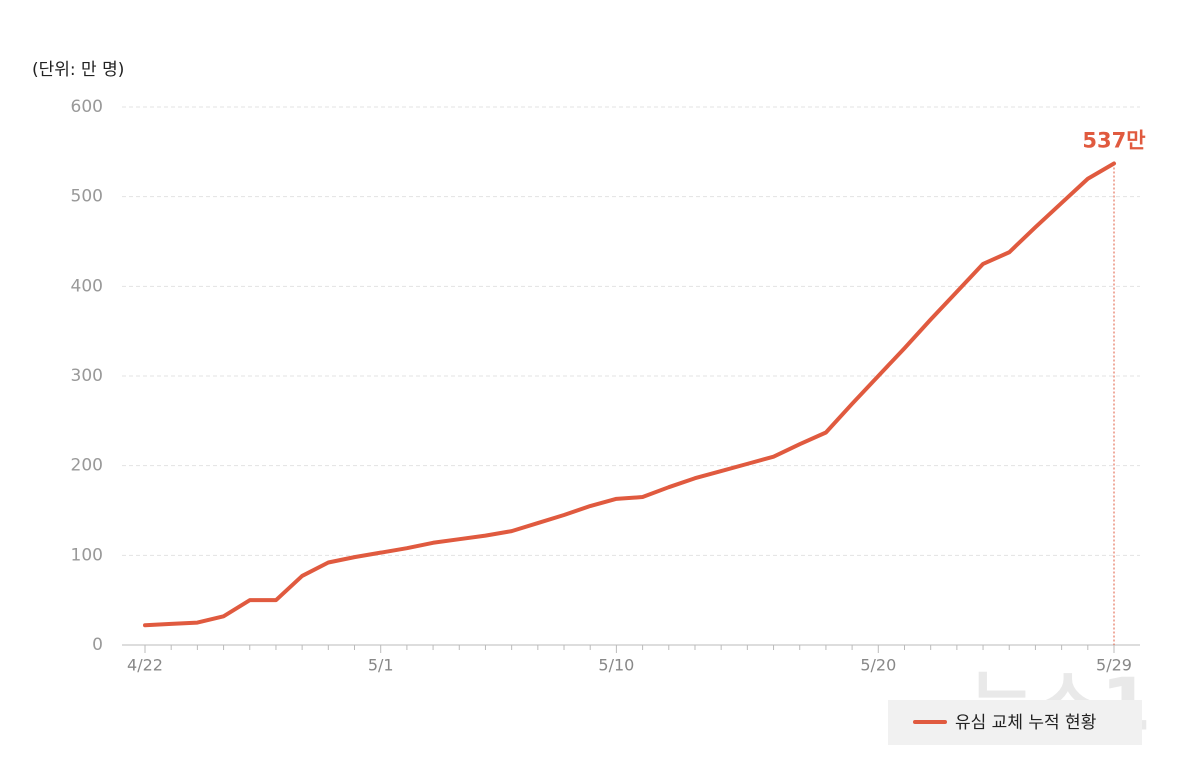 The image size is (1200, 771). Describe the element at coordinates (145, 665) in the screenshot. I see `x-tick-label: 4/22` at that location.